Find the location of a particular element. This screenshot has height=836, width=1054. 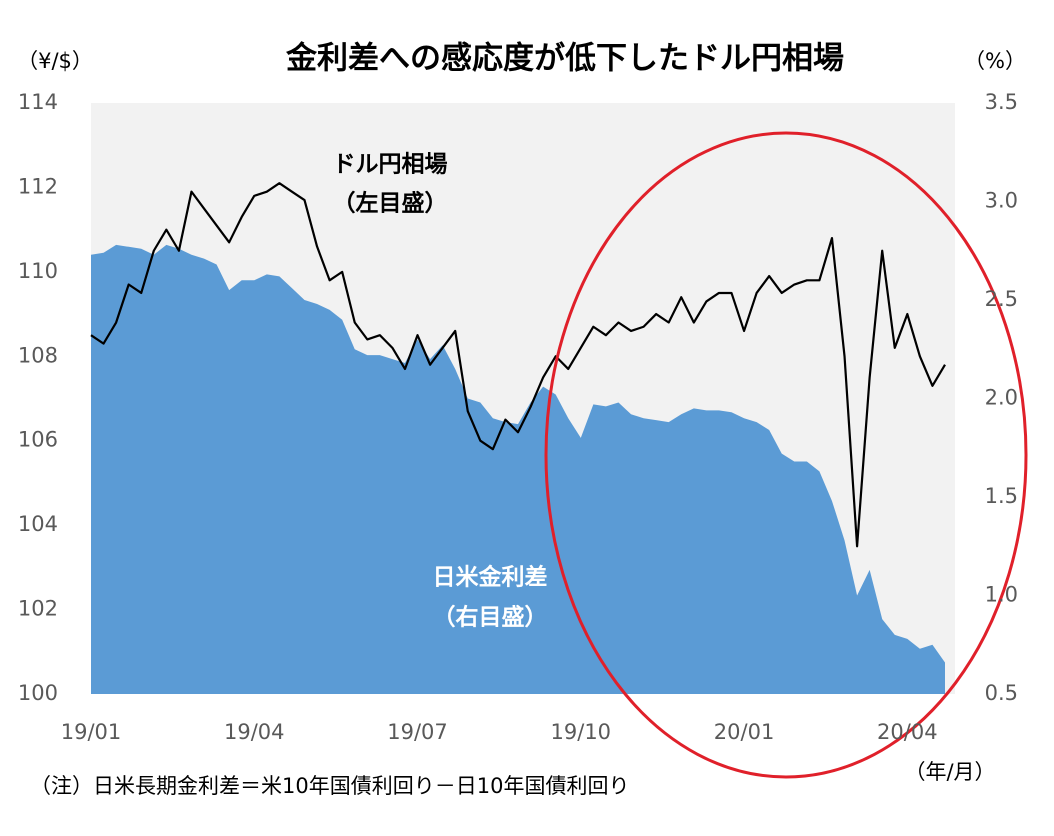

y-tick-label: 106 is located at coordinates (38, 440).